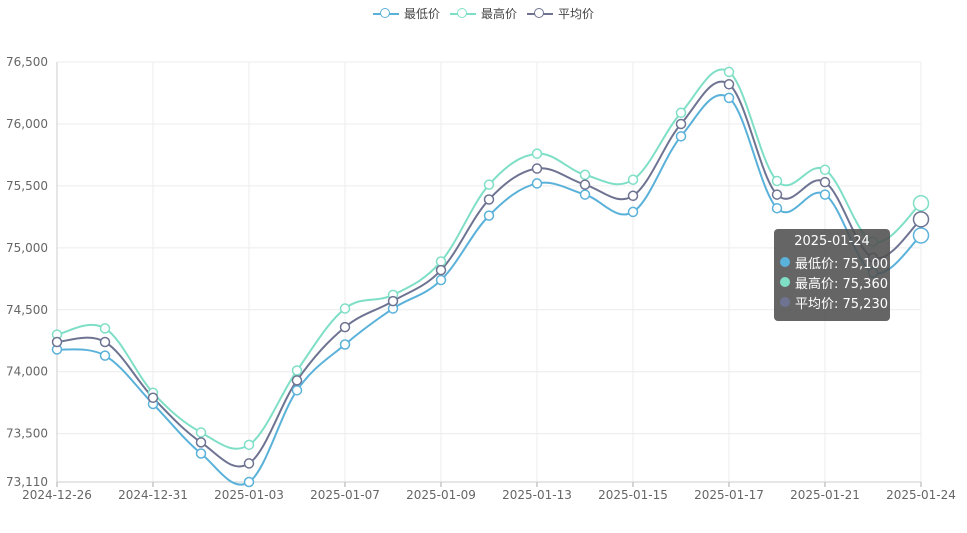 The height and width of the screenshot is (533, 967). Describe the element at coordinates (498, 14) in the screenshot. I see `legend-label: 最高价` at that location.